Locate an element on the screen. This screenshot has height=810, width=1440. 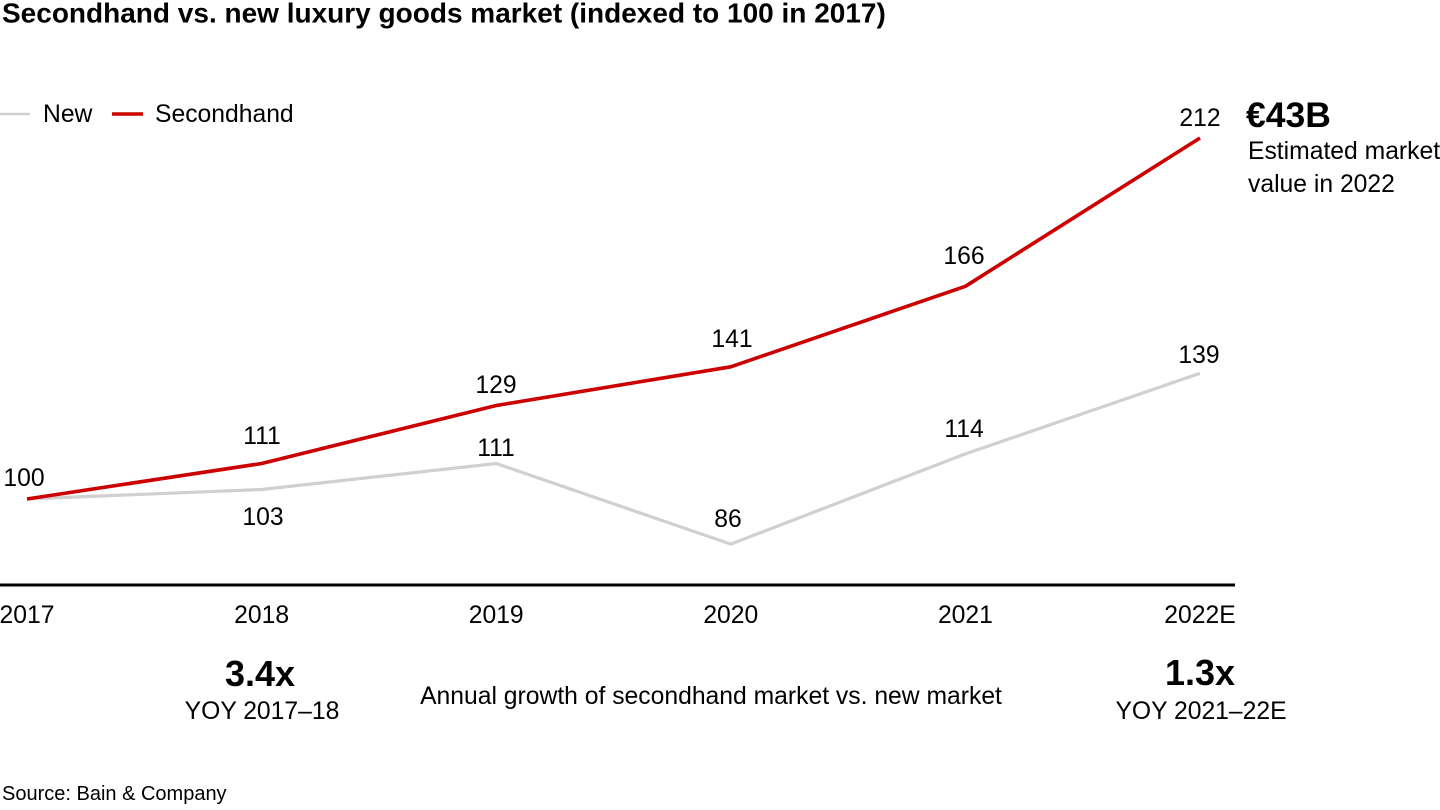
svg-text: 2018 is located at coordinates (261, 615).